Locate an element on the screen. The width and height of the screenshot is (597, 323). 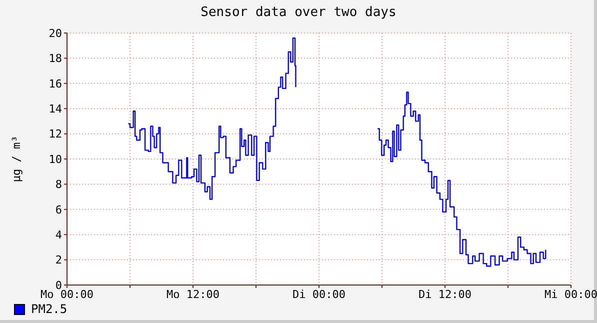
y-tick-label: 14 is located at coordinates (55, 109).